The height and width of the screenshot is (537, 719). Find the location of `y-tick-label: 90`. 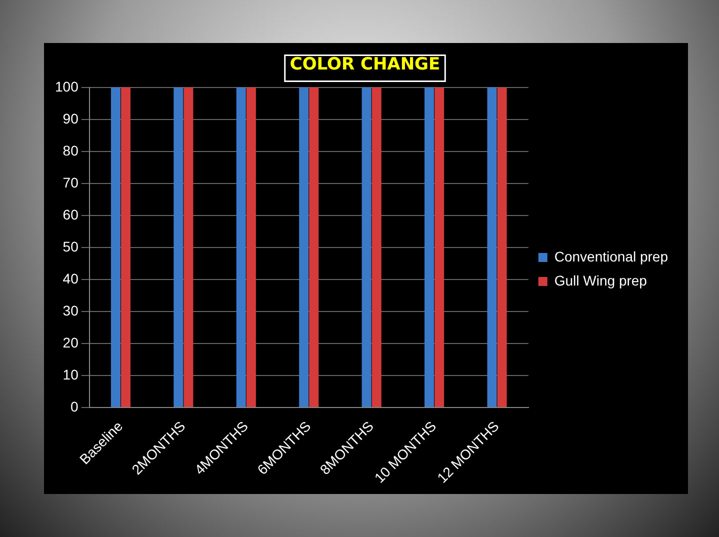

y-tick-label: 90 is located at coordinates (70, 118).